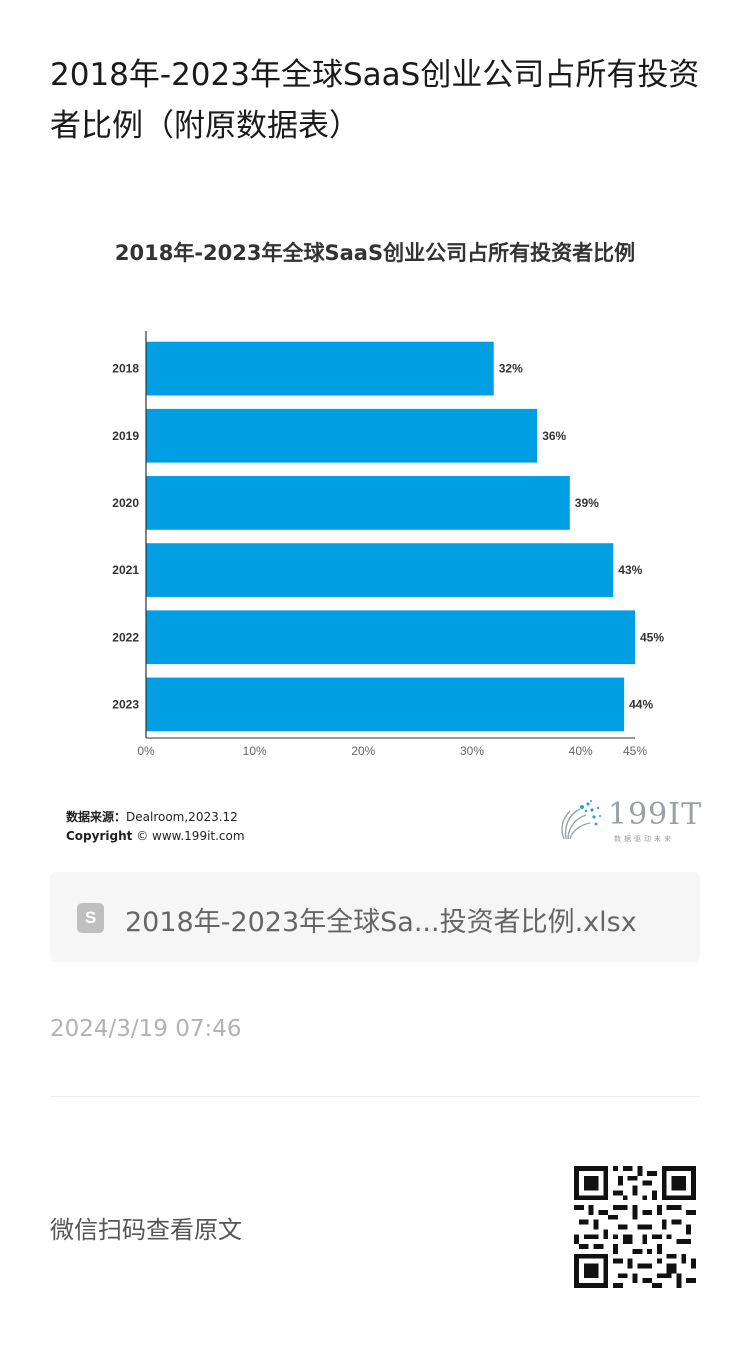 This screenshot has height=1354, width=750. I want to click on copyright-label: Copyright, so click(99, 836).